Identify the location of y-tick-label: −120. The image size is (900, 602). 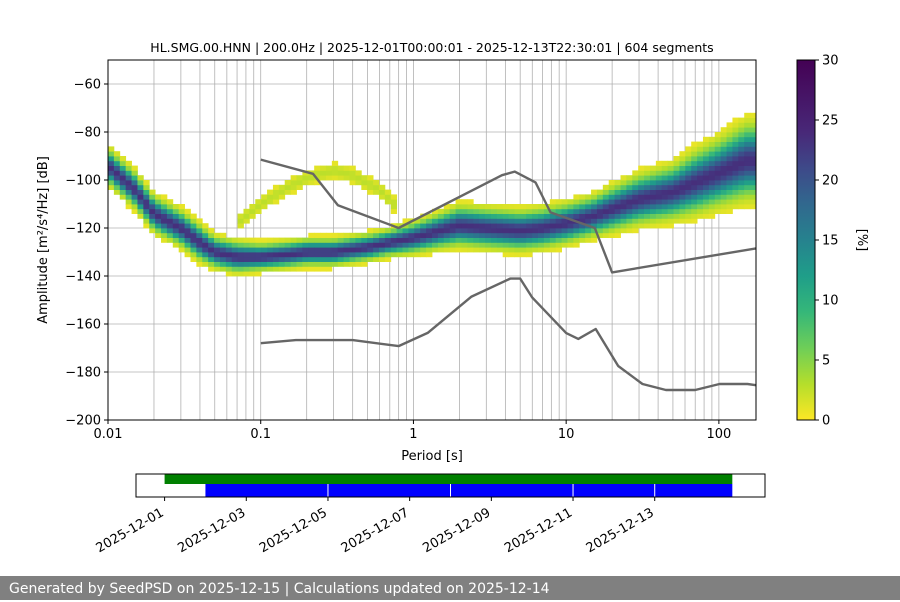
(83, 229).